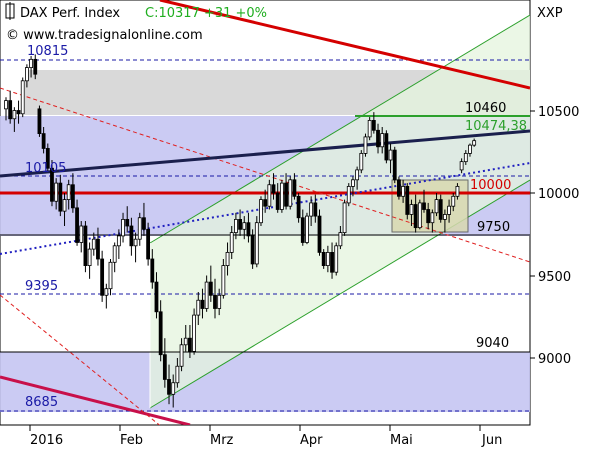  What do you see at coordinates (493, 227) in the screenshot?
I see `level-label: 9750` at bounding box center [493, 227].